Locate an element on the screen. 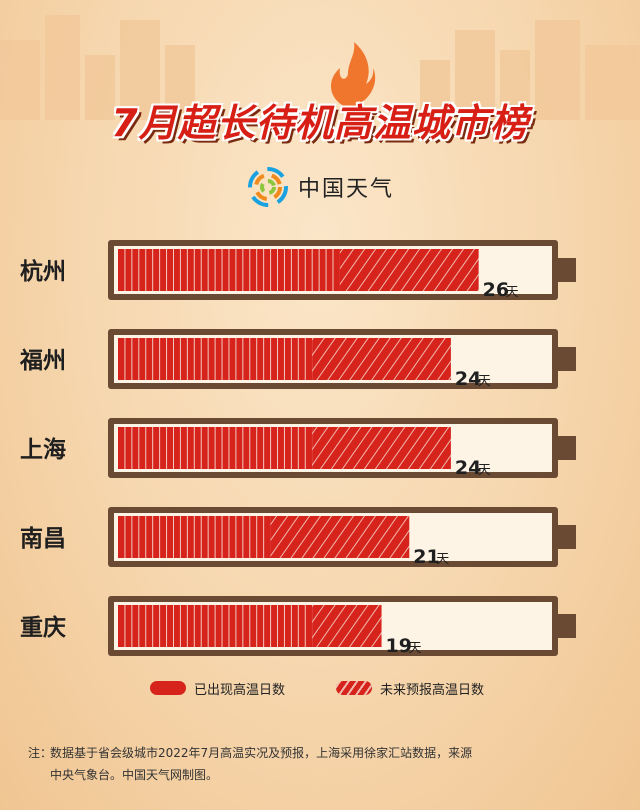  brand-name: 中国天气 is located at coordinates (346, 189).